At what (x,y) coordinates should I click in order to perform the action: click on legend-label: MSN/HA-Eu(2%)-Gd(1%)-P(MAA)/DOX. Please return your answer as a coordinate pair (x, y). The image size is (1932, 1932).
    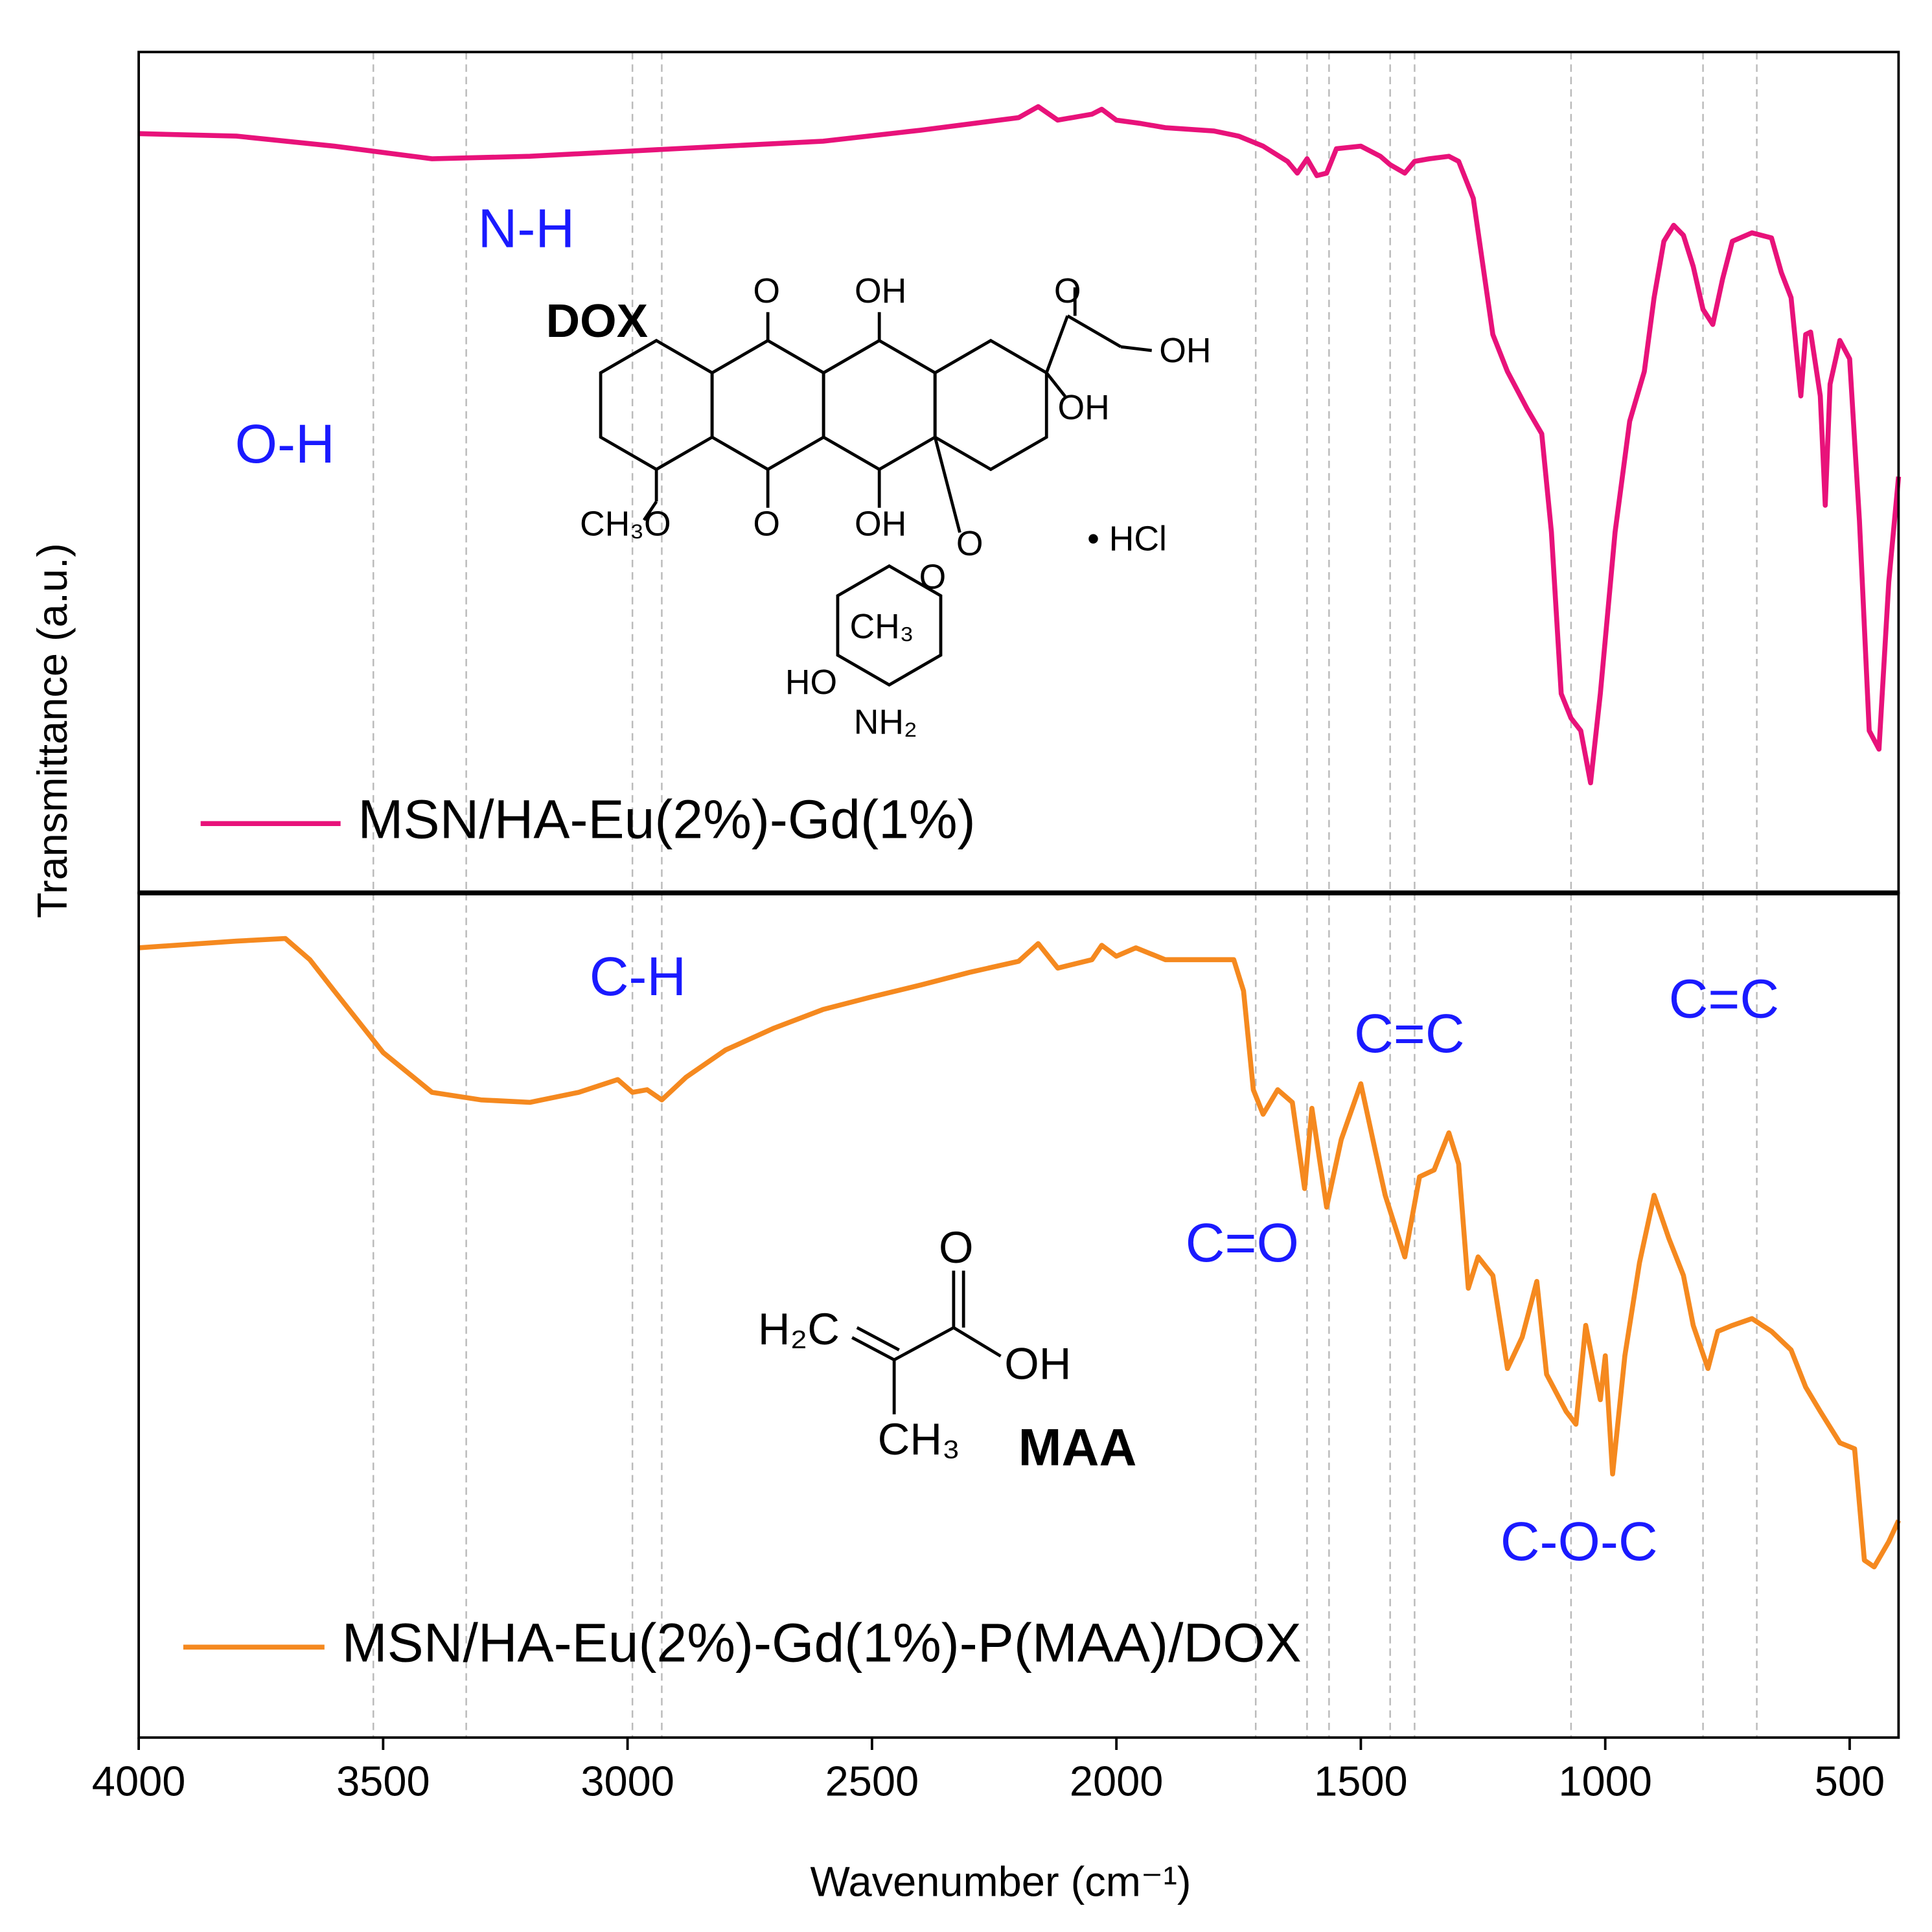
    Looking at the image, I should click on (822, 1643).